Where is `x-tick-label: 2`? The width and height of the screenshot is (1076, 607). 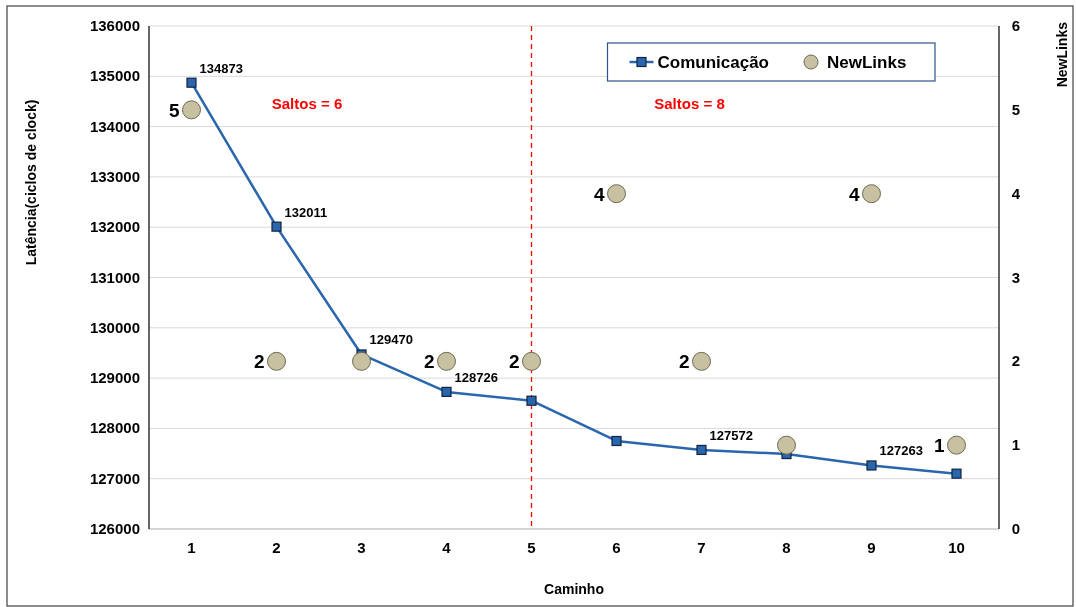 x-tick-label: 2 is located at coordinates (276, 547).